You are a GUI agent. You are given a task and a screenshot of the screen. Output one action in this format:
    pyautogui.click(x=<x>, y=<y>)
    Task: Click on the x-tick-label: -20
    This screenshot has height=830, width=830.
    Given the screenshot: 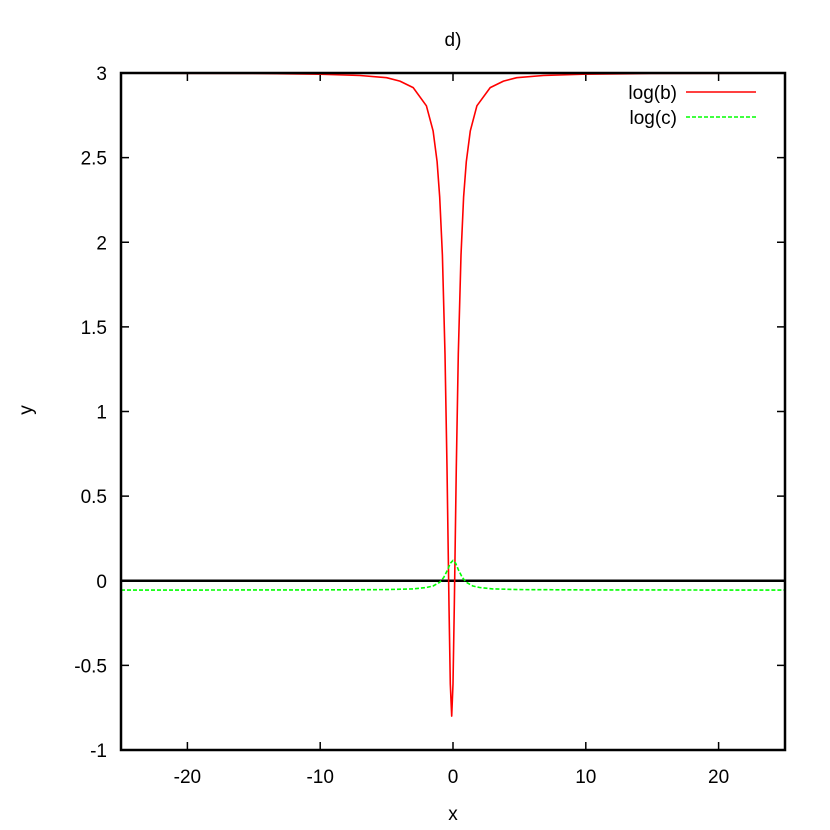 What is the action you would take?
    pyautogui.click(x=187, y=777)
    